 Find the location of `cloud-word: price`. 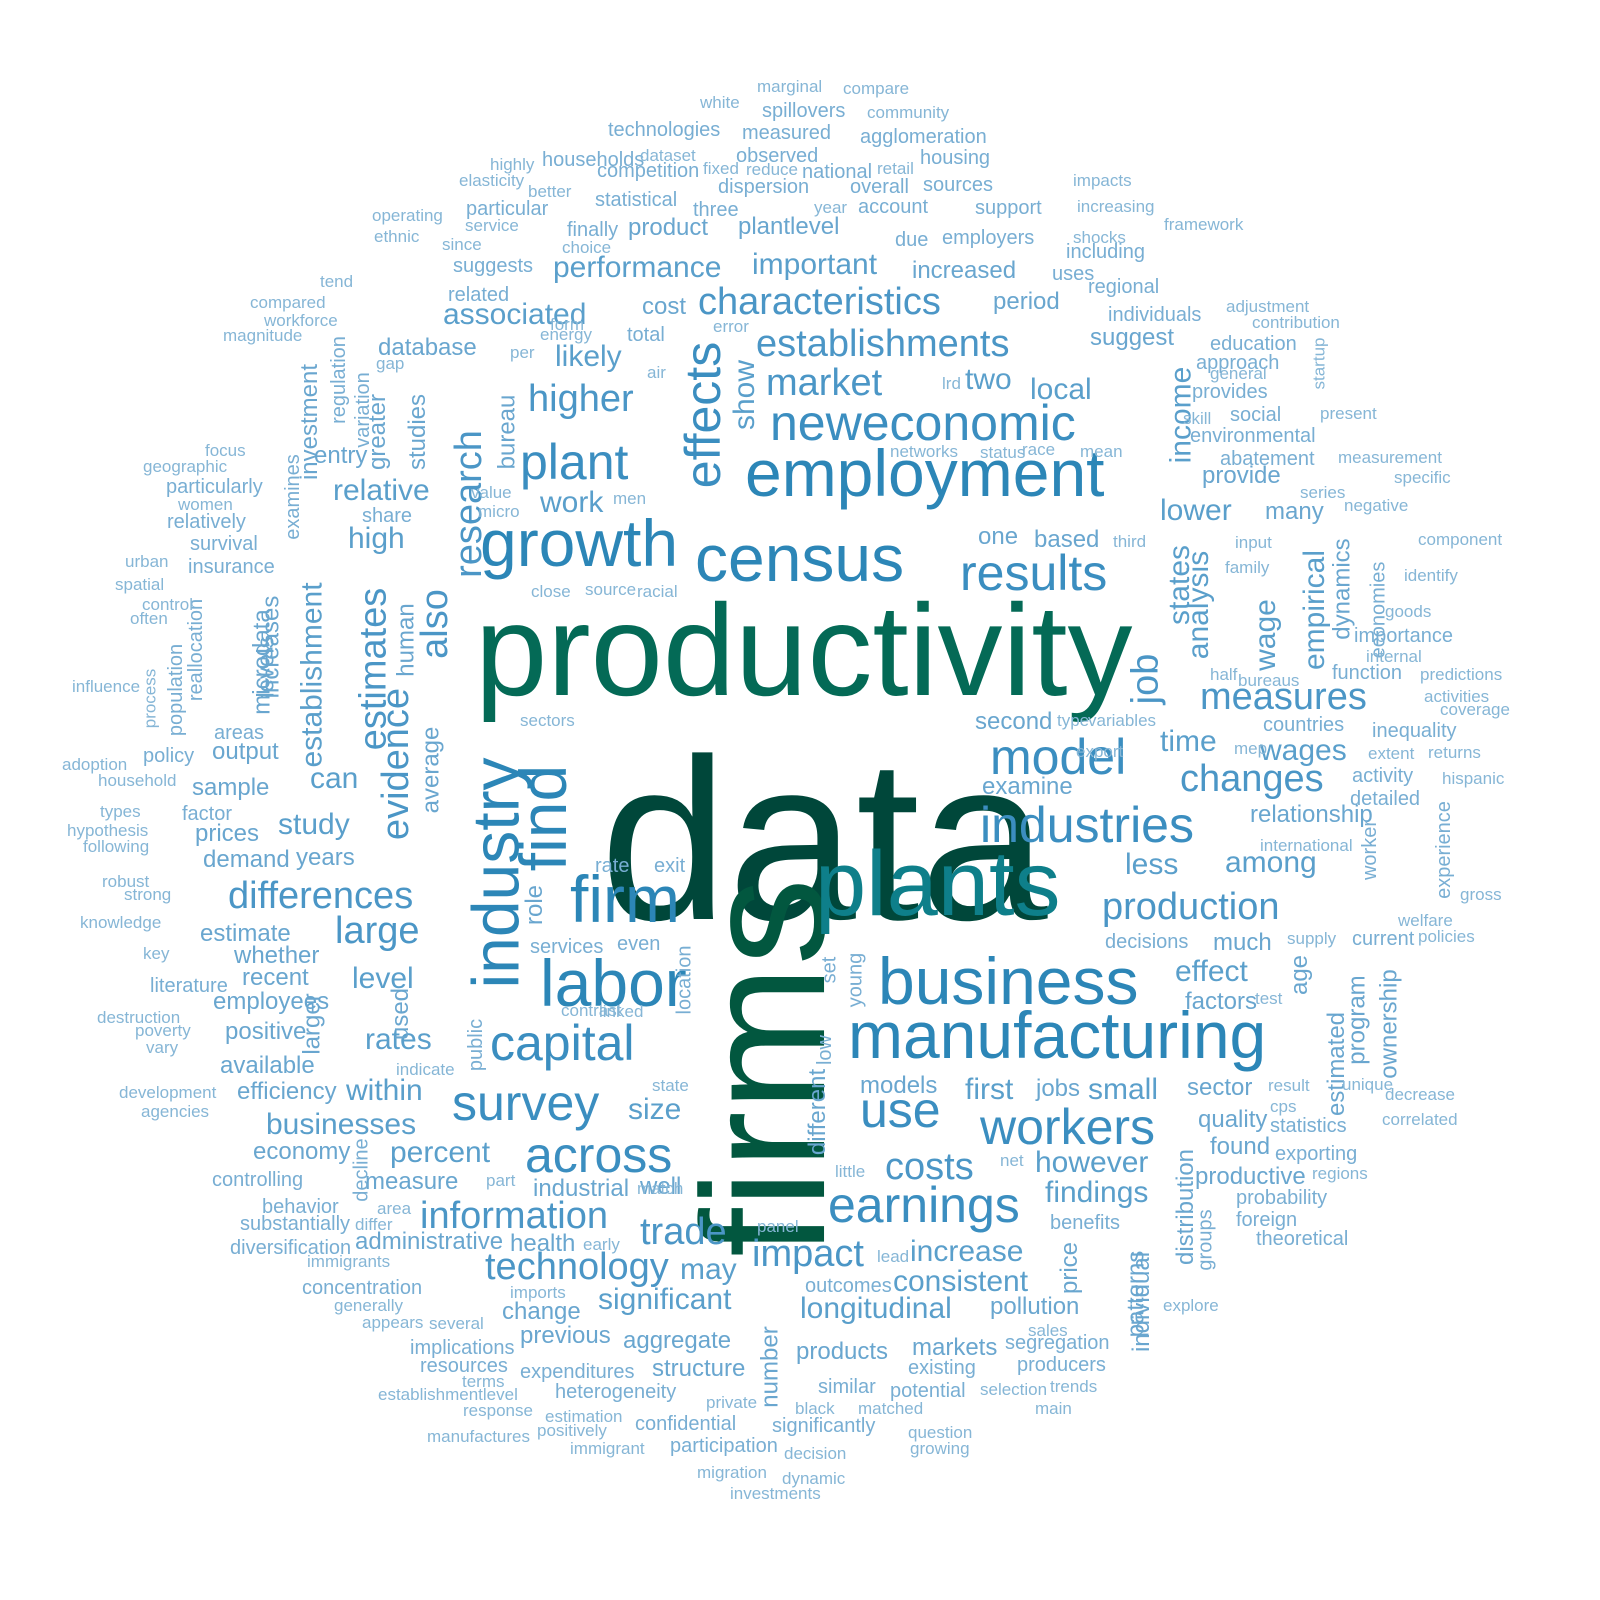

cloud-word: price is located at coordinates (1070, 1268).